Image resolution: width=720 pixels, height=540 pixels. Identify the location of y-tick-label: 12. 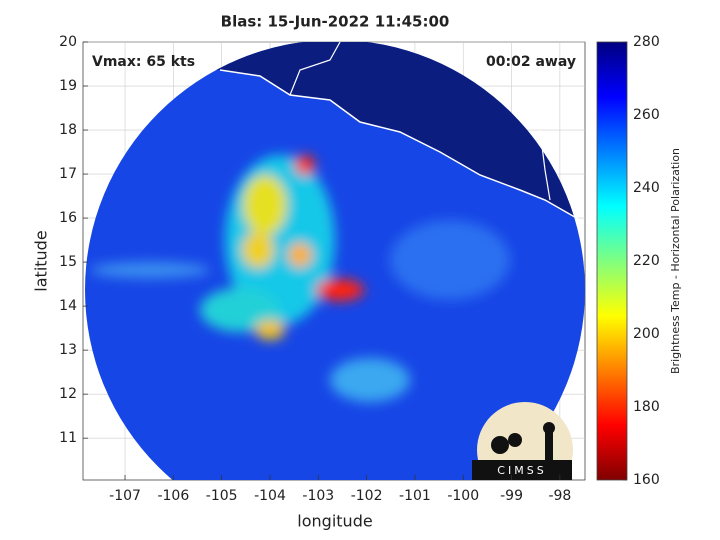
(68, 394).